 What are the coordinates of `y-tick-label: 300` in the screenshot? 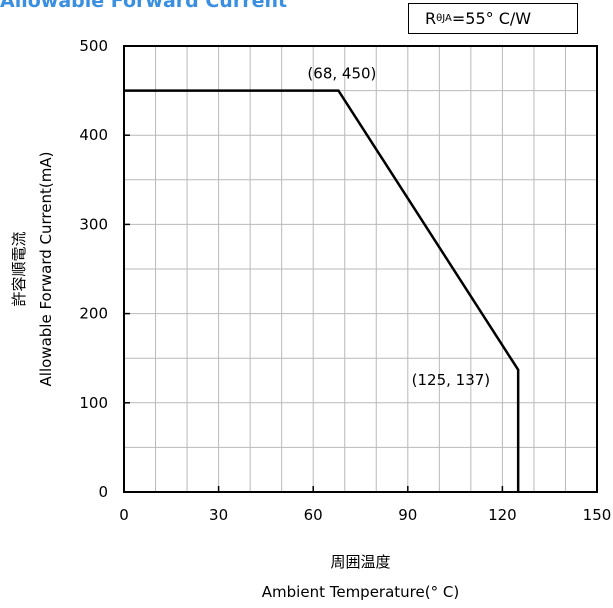 It's located at (93, 224).